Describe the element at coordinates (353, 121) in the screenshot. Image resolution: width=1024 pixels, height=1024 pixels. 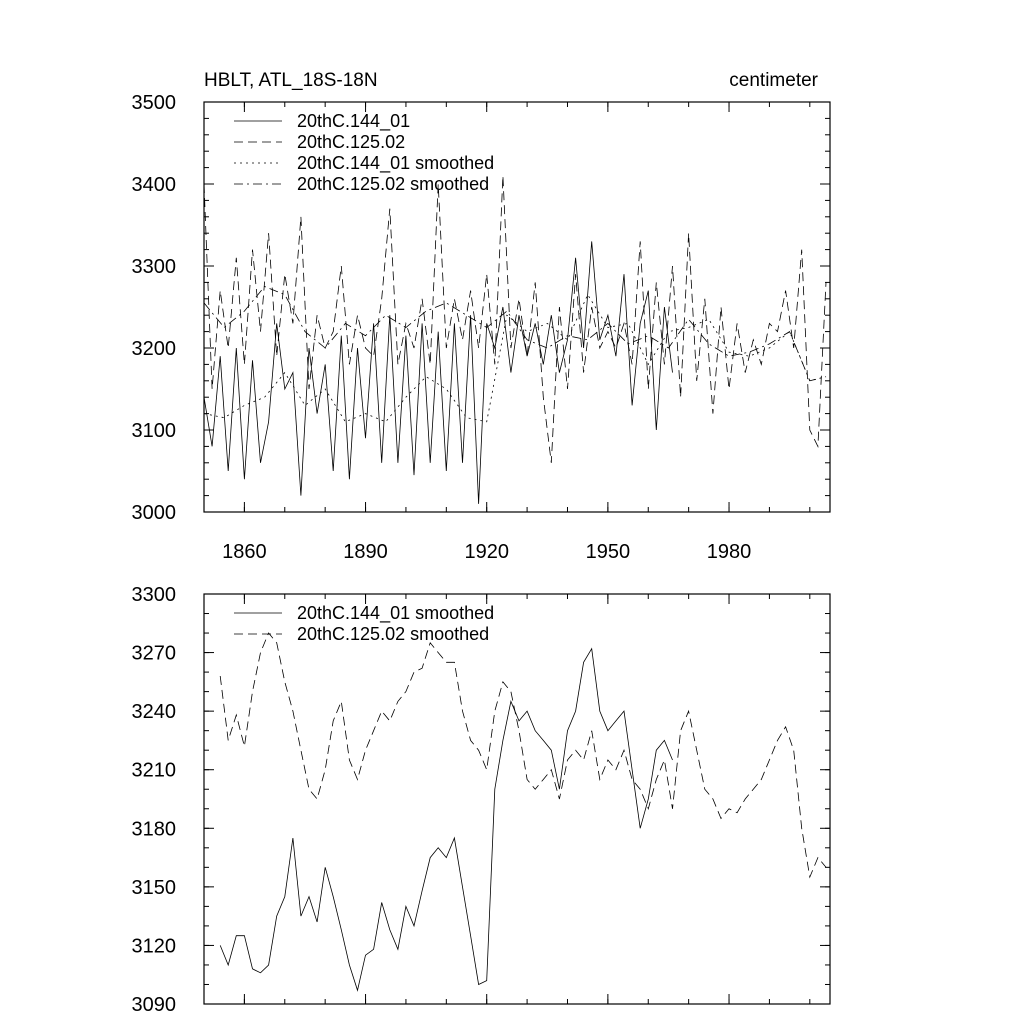
I see `legend-label: 20thC.144_01` at that location.